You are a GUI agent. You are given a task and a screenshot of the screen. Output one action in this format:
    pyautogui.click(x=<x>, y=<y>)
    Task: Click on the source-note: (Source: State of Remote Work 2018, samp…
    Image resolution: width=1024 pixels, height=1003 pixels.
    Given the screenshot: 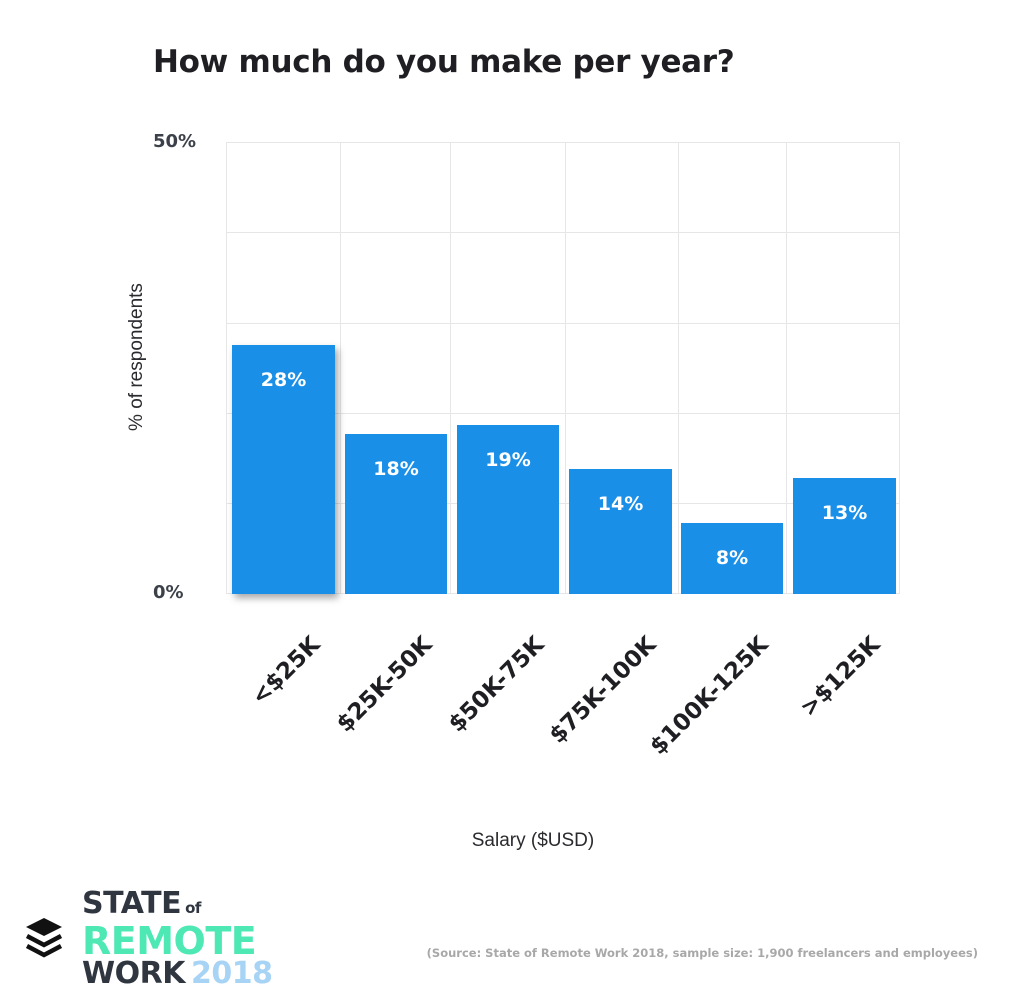 What is the action you would take?
    pyautogui.click(x=702, y=953)
    